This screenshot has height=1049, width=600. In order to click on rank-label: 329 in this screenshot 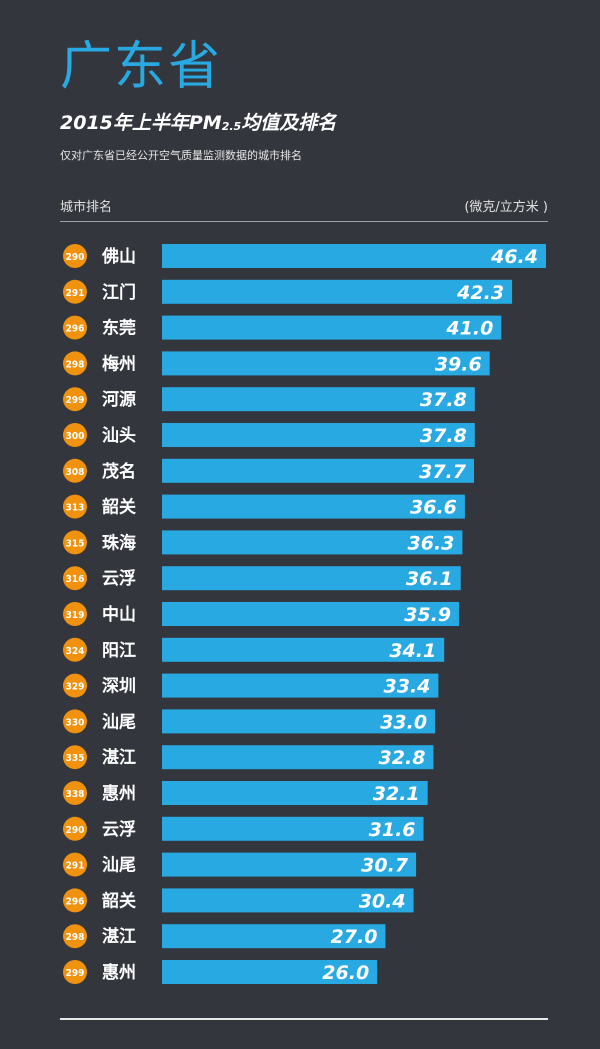, I will do `click(75, 687)`.